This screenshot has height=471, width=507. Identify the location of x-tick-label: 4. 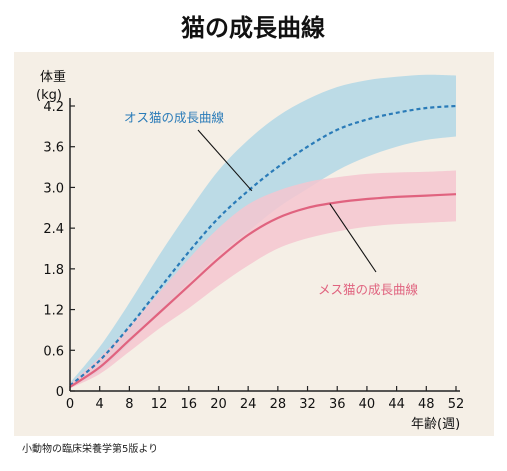
(100, 404).